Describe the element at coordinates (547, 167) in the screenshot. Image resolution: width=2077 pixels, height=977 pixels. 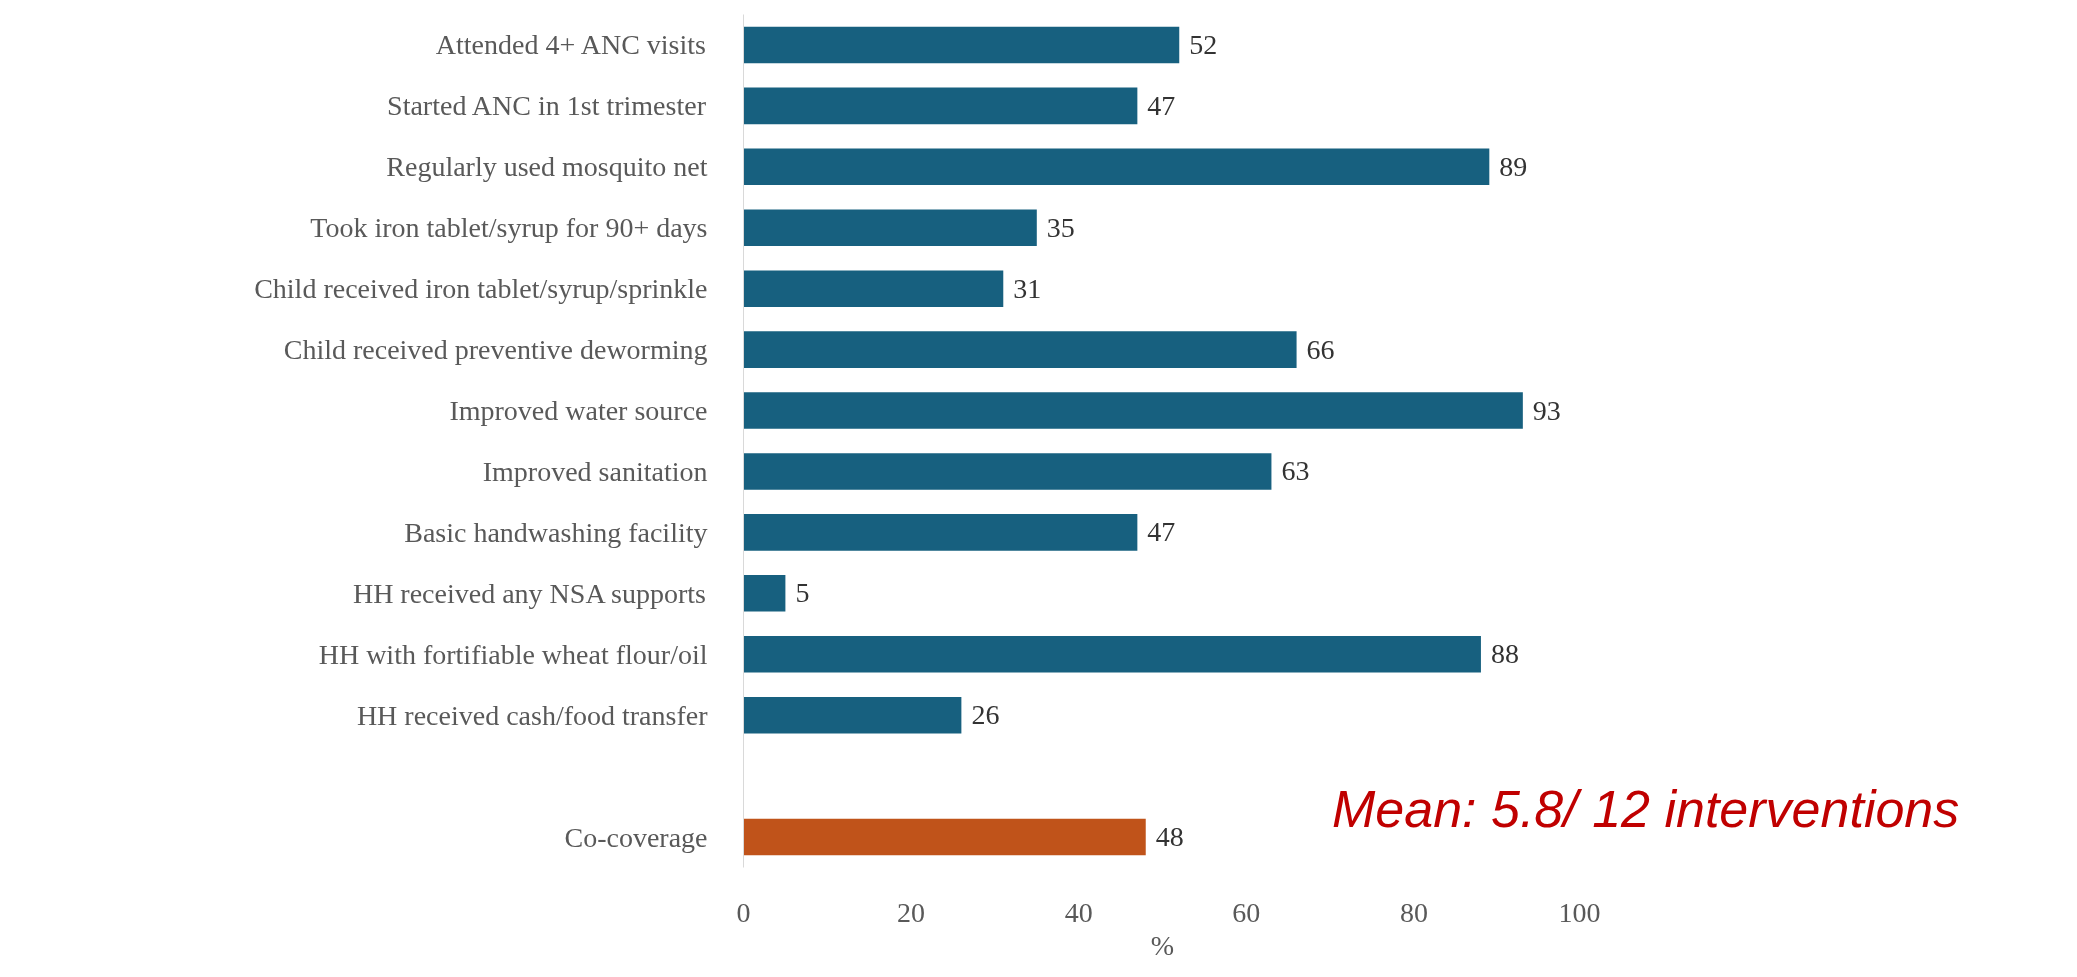
I see `y-tick-label: Regularly used mosquito net` at that location.